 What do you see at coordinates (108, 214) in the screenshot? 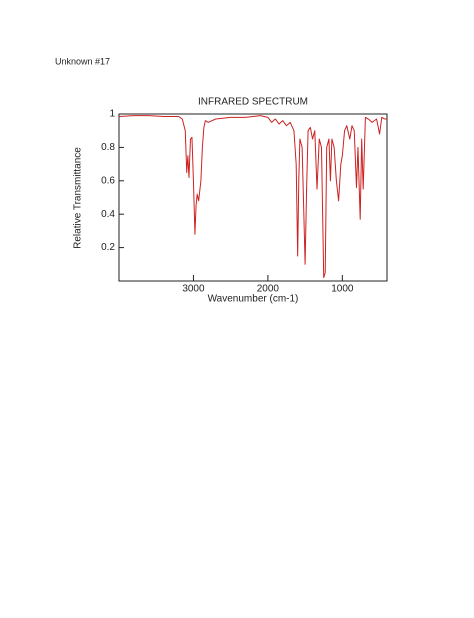
I see `y-tick-label: 0.4` at bounding box center [108, 214].